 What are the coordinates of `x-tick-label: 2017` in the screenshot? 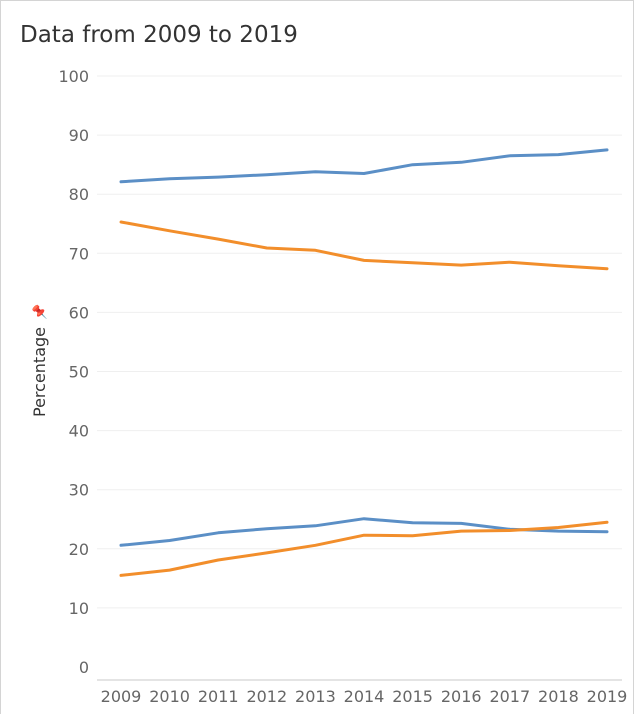 It's located at (509, 696).